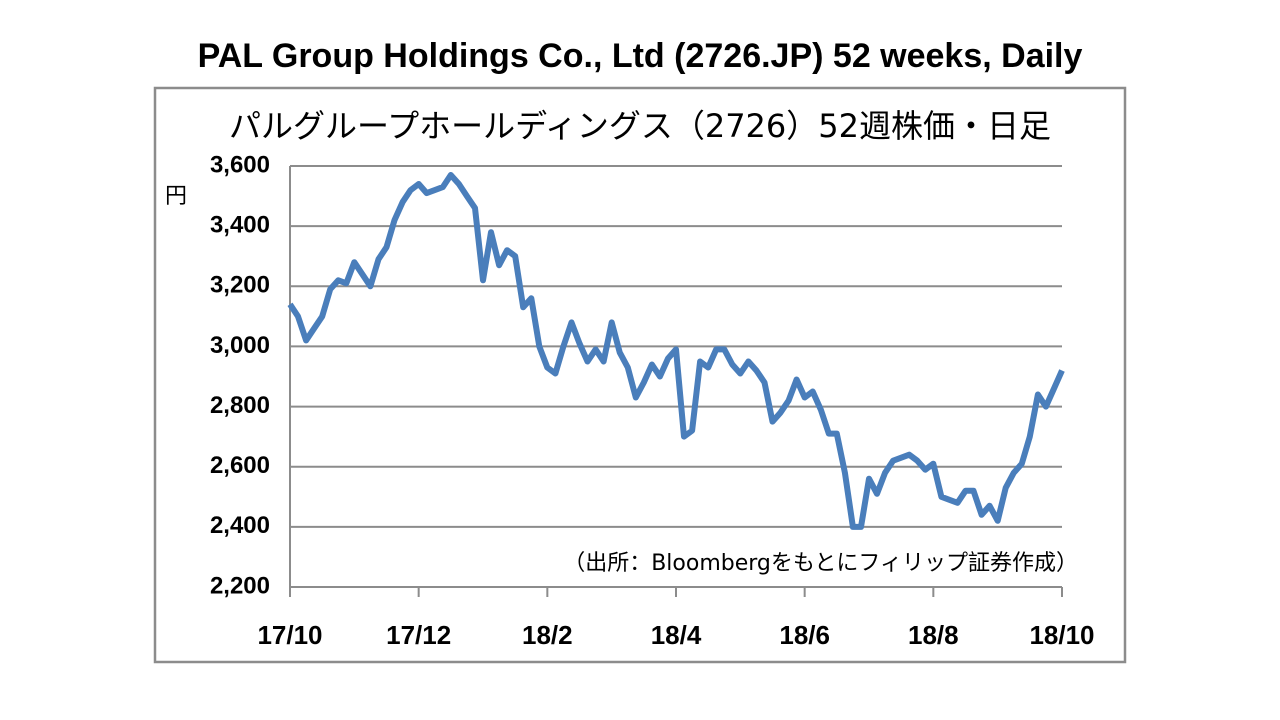  Describe the element at coordinates (640, 126) in the screenshot. I see `chart-subtitle: パルグループホールディングス（2726）52週株価・日足` at that location.